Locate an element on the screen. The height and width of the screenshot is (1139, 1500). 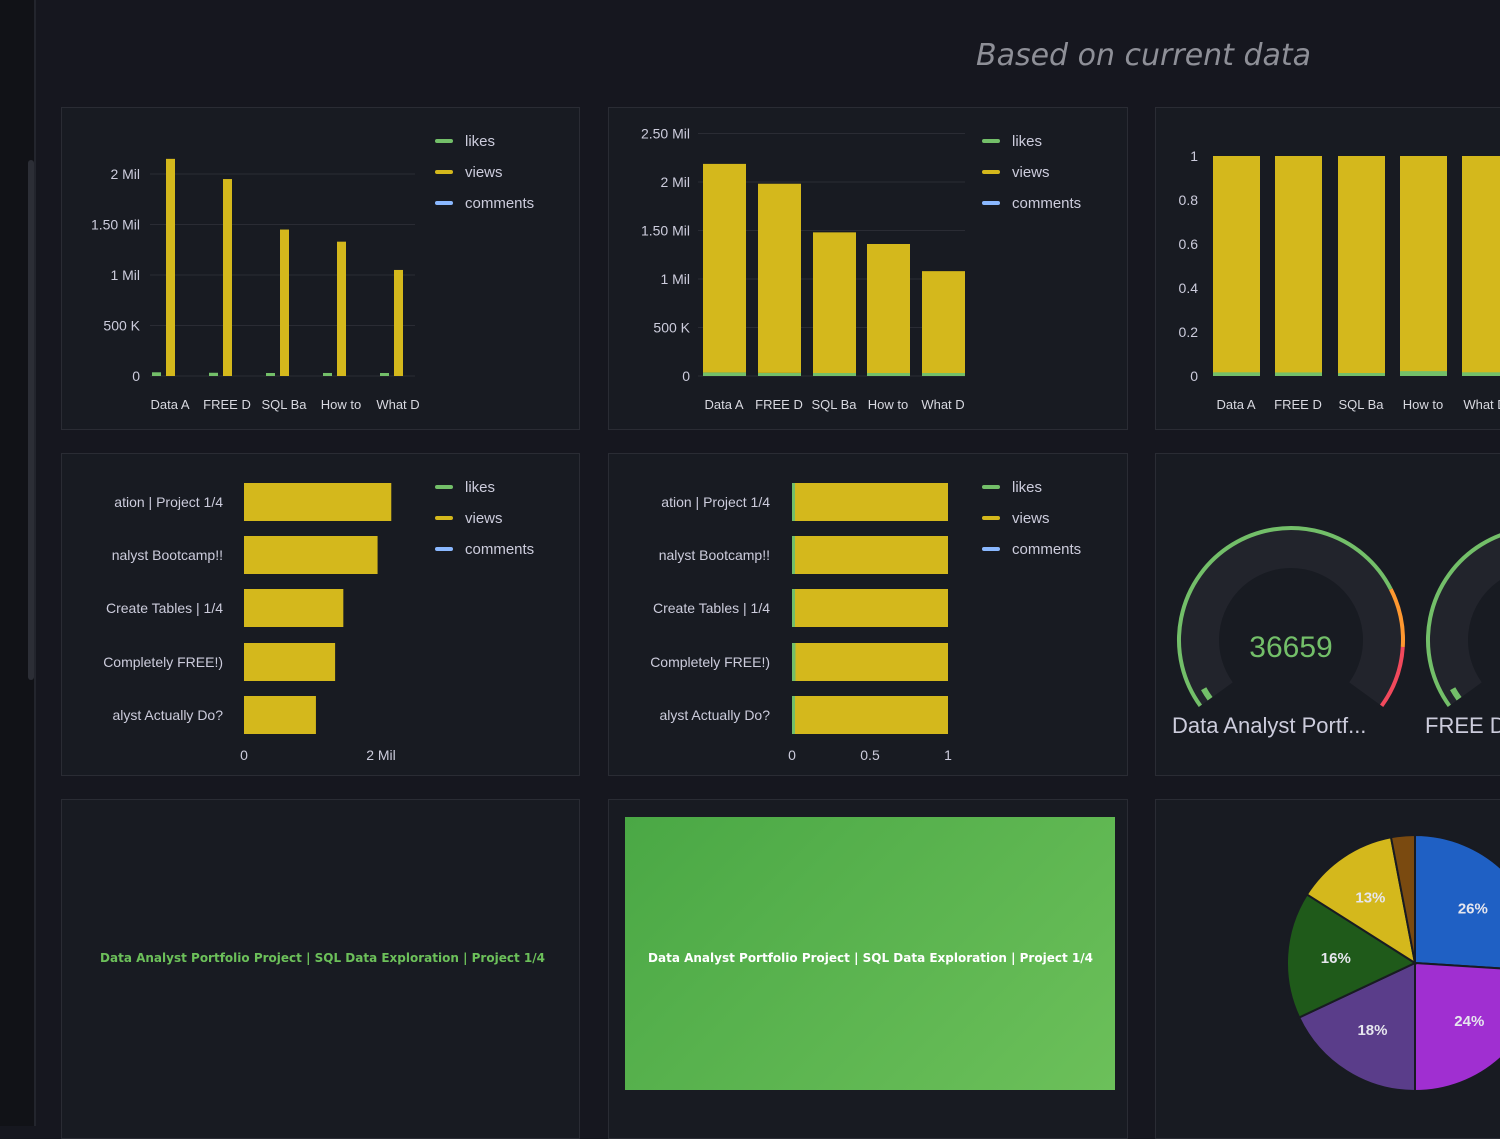
y-tick-label: Create Tables | 1/4 is located at coordinates (164, 608).